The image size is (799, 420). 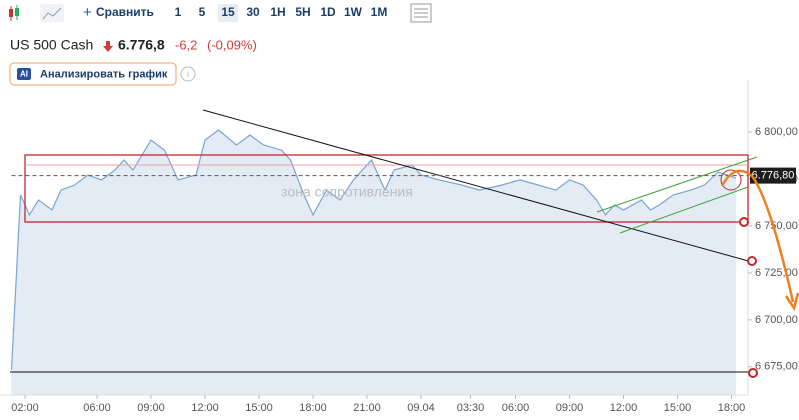 I want to click on change: -6,2, so click(x=186, y=44).